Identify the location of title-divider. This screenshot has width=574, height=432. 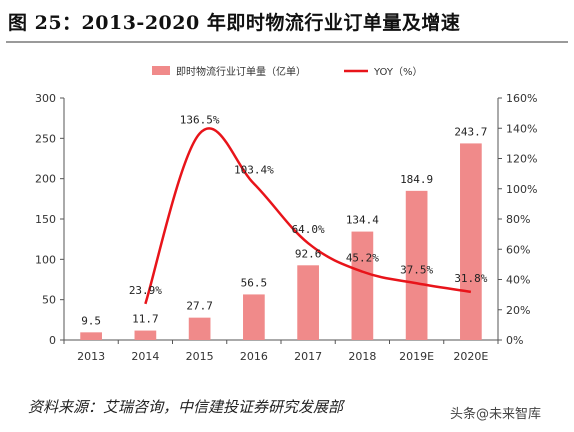
(287, 42).